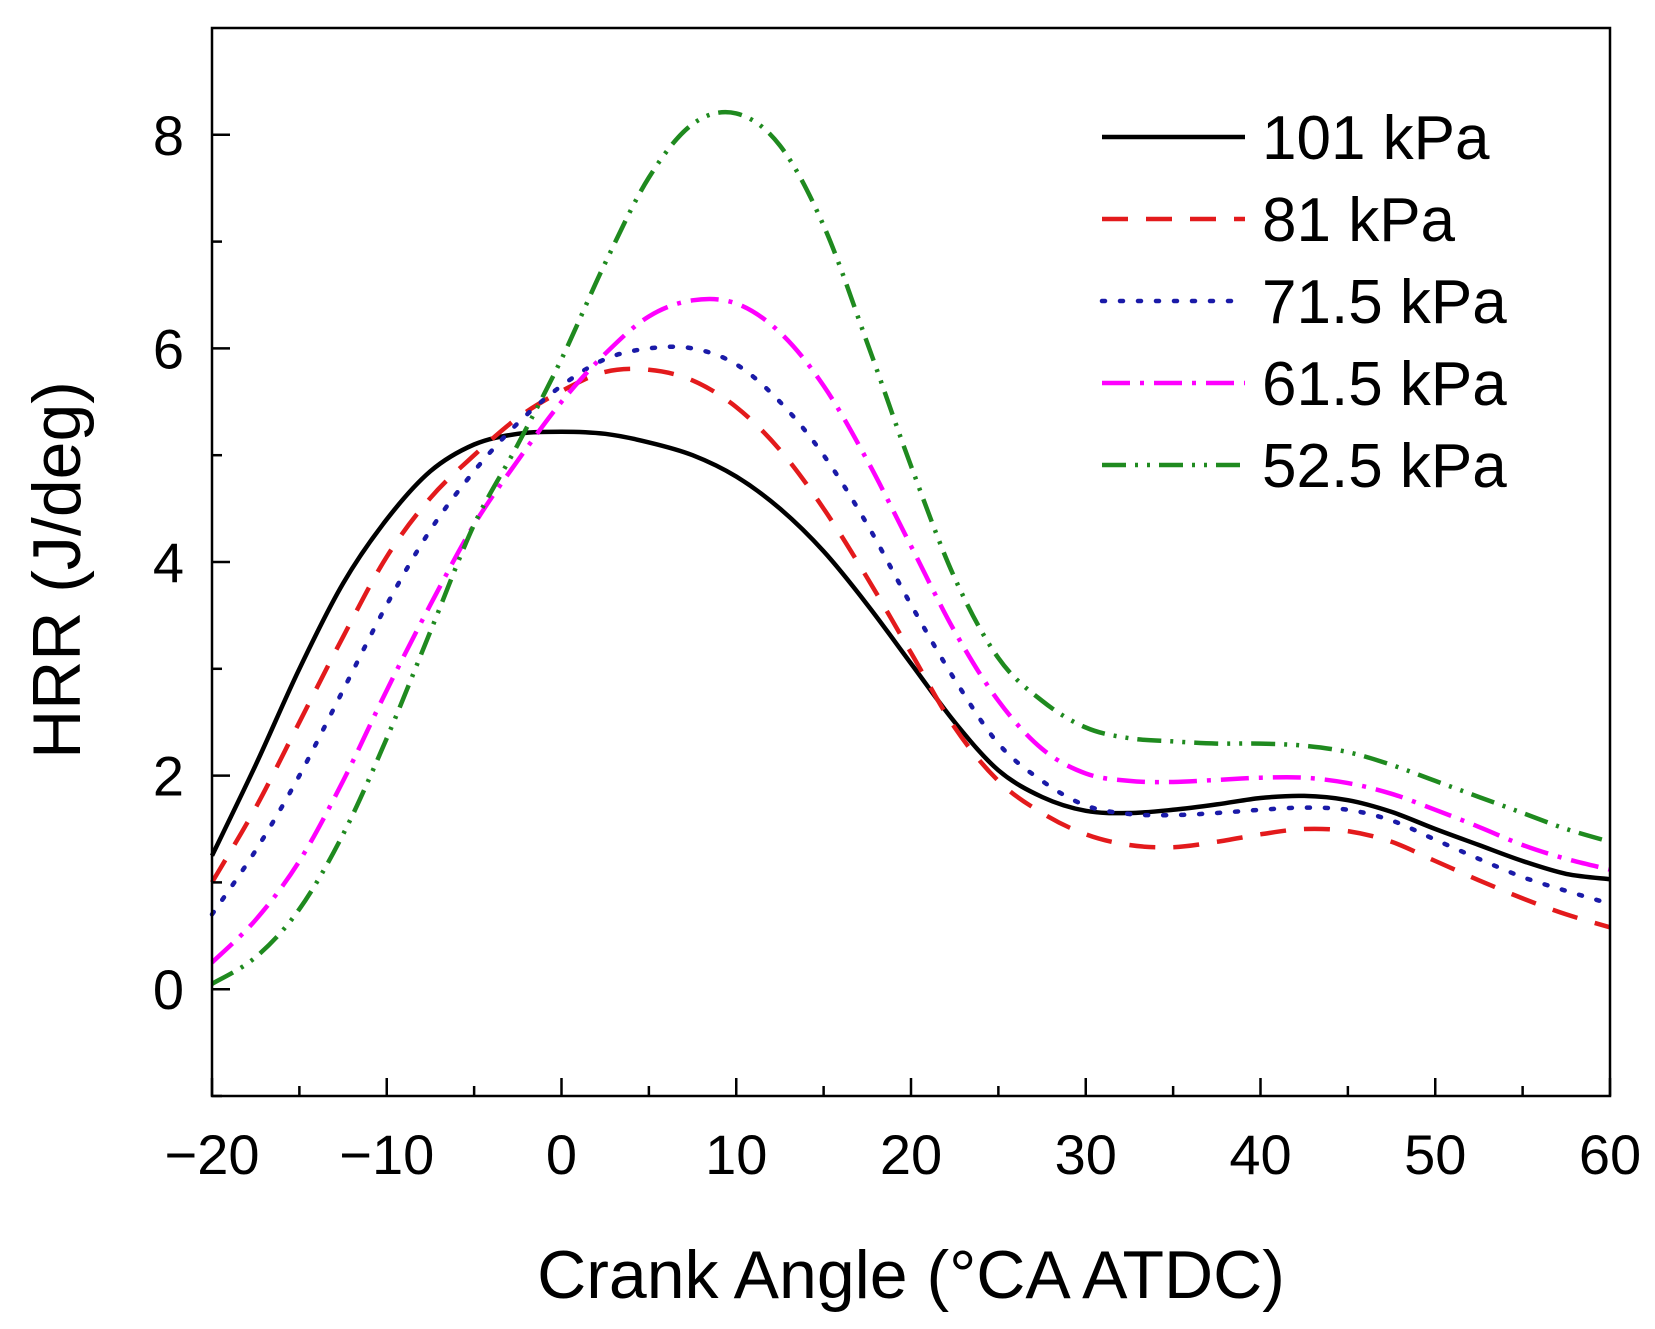 The image size is (1655, 1329). What do you see at coordinates (1376, 138) in the screenshot?
I see `legend-label-1: 101 kPa` at bounding box center [1376, 138].